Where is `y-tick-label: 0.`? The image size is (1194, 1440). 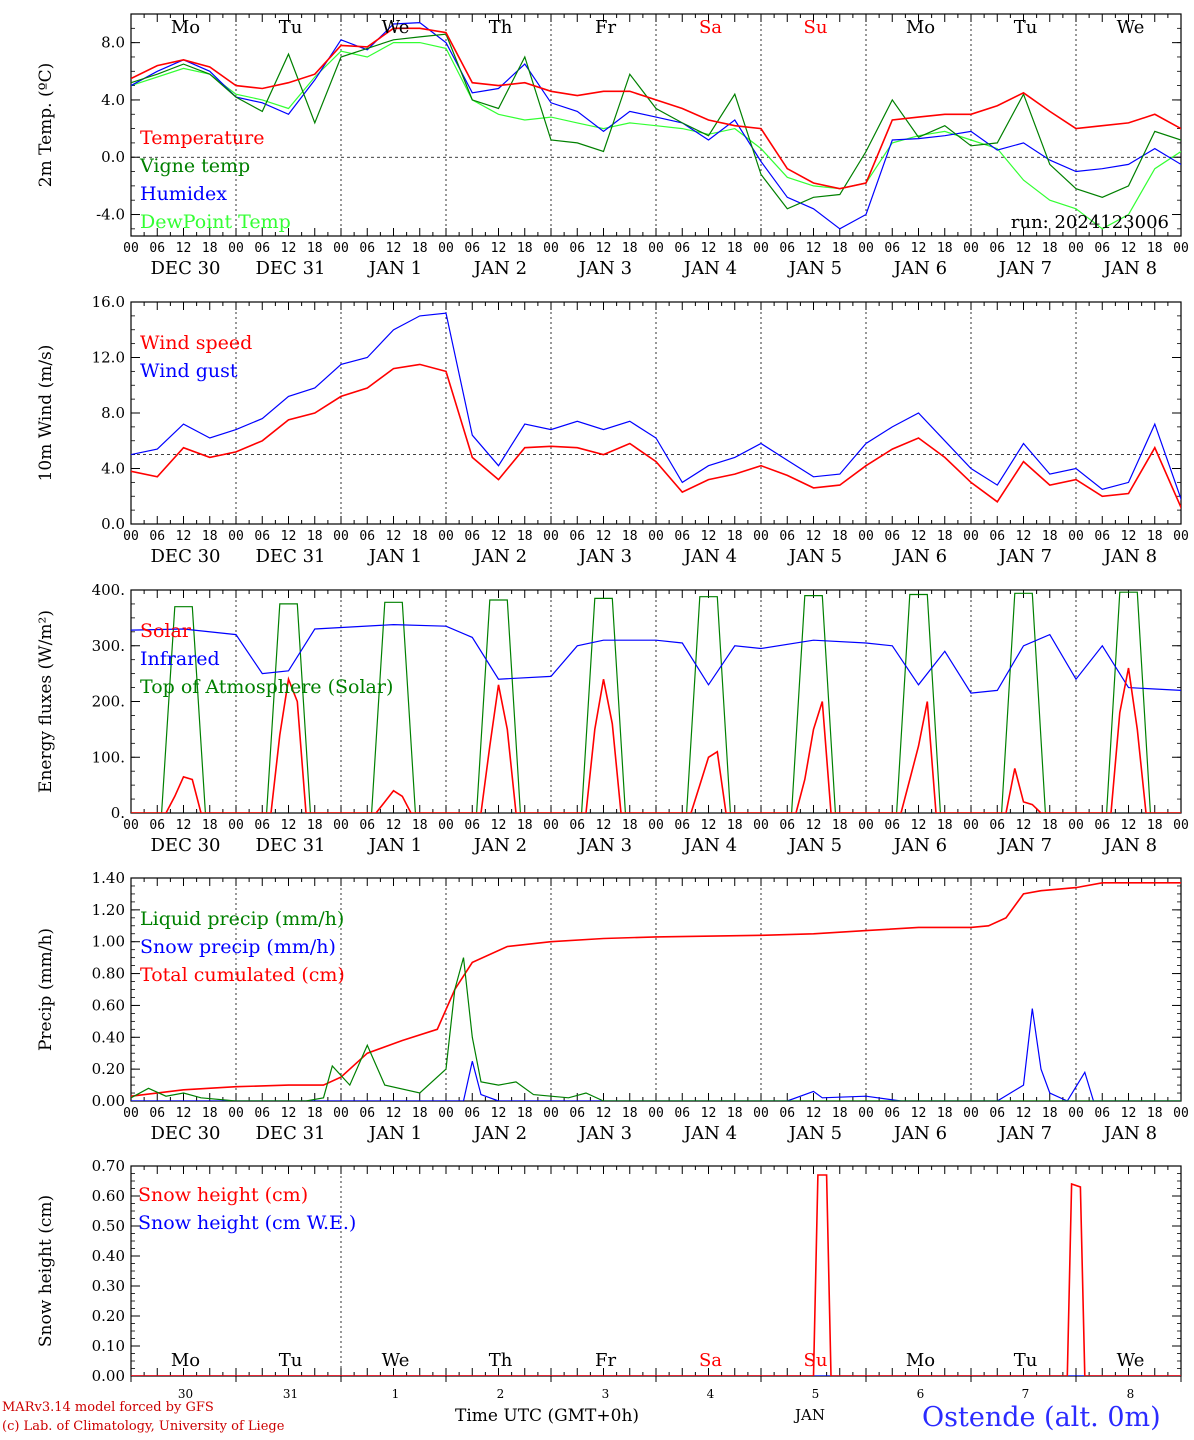 y-tick-label: 0. is located at coordinates (118, 813).